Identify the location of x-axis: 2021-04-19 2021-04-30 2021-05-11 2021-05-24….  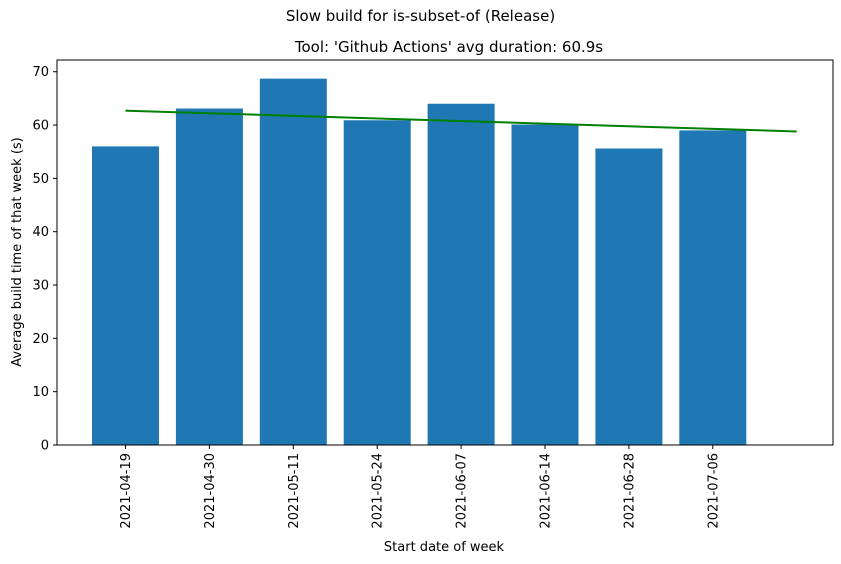
(420, 487).